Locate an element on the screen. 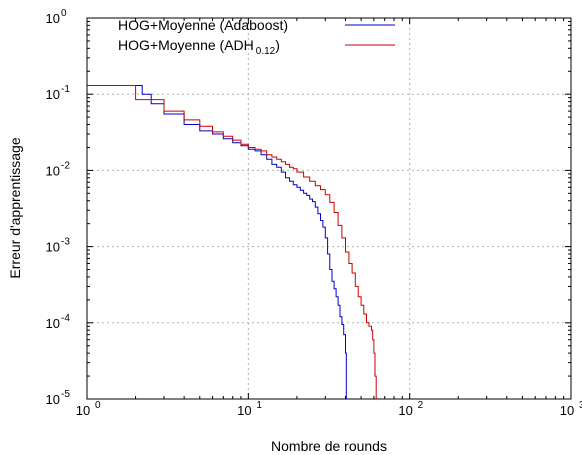  x-tick-exponent: 1 is located at coordinates (259, 405).